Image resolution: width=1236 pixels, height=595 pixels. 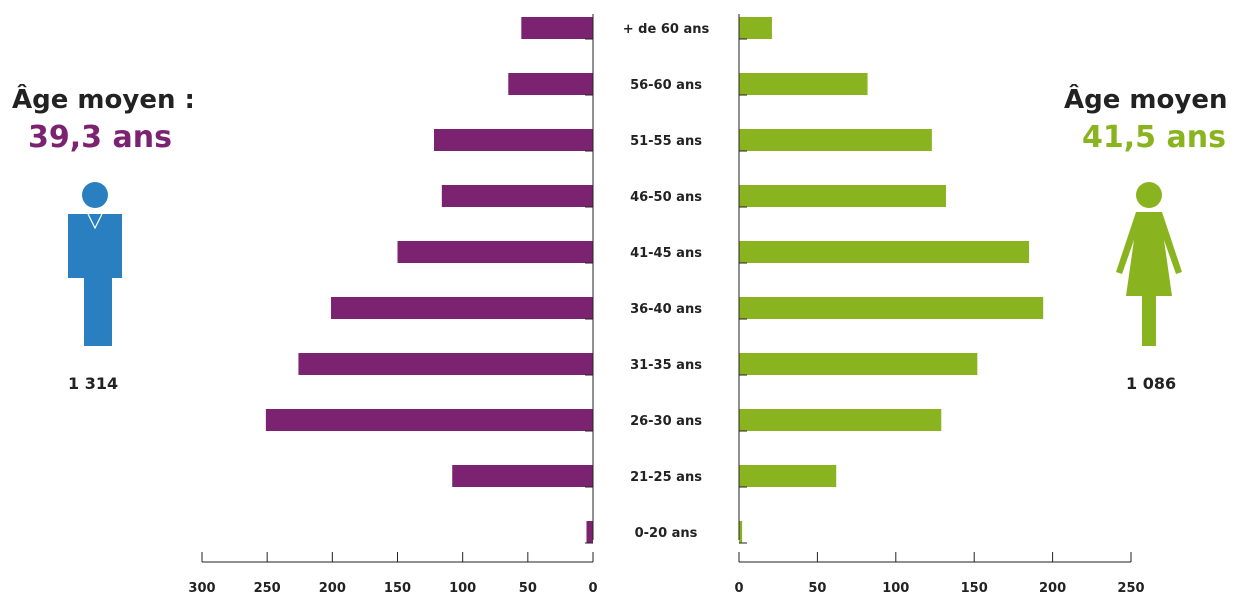 What do you see at coordinates (1052, 588) in the screenshot?
I see `right-axis-tick-label-4: 200` at bounding box center [1052, 588].